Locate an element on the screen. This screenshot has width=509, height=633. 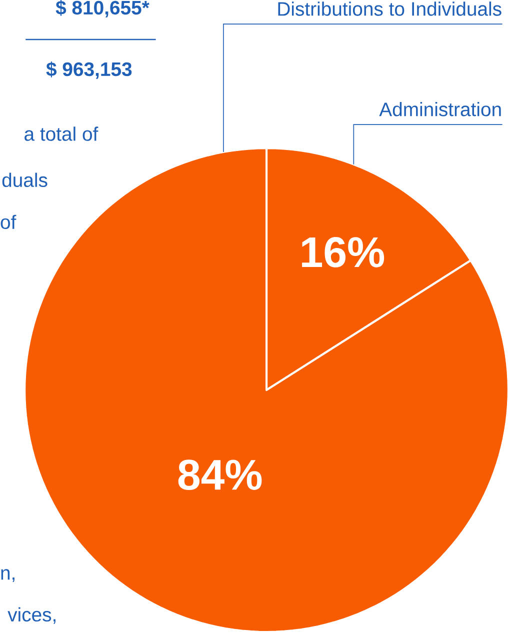
text: duals is located at coordinates (25, 180).